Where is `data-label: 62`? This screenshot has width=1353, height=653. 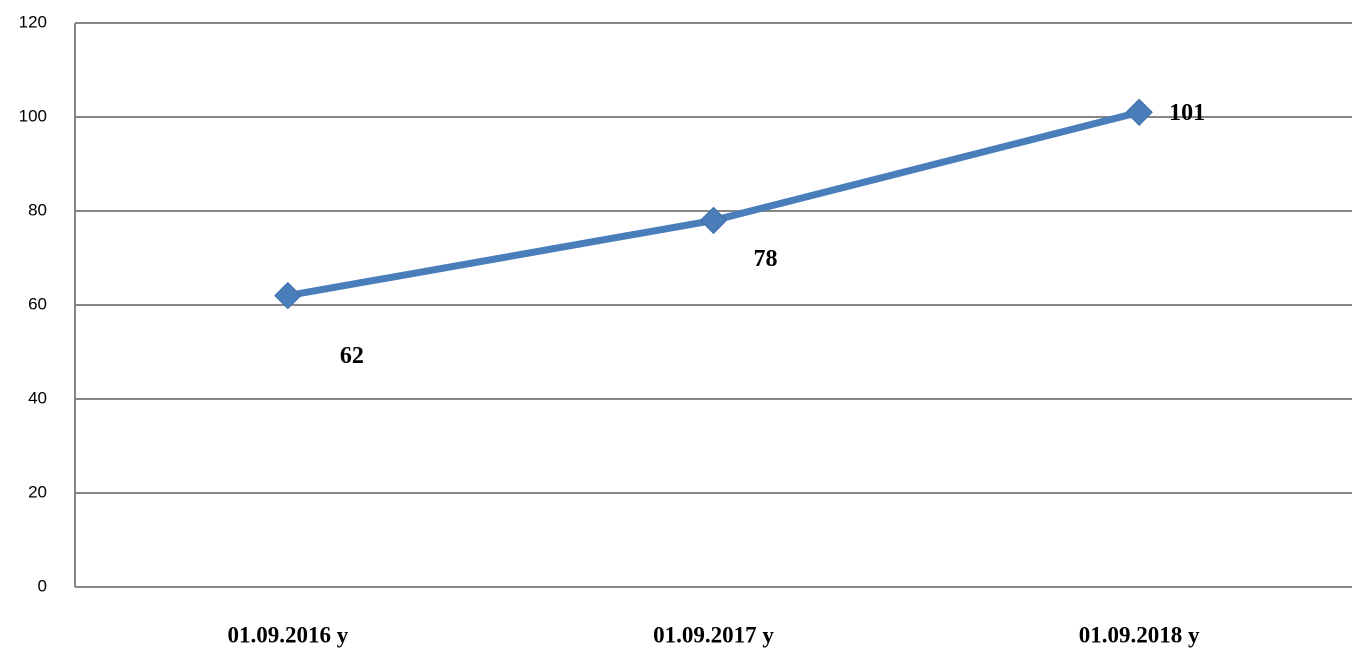
data-label: 62 is located at coordinates (352, 356).